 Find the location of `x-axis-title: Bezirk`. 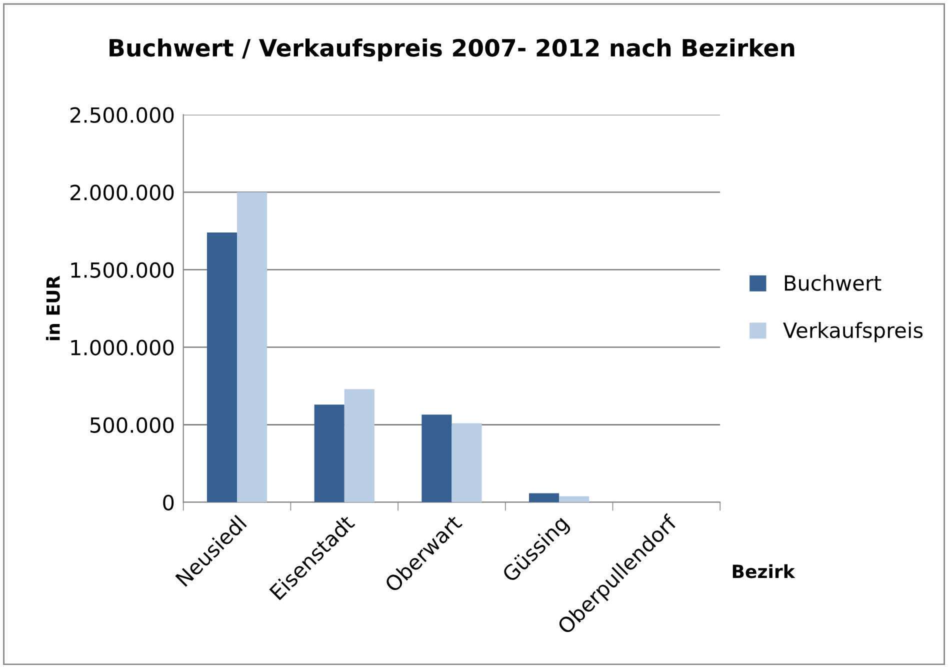

x-axis-title: Bezirk is located at coordinates (764, 571).